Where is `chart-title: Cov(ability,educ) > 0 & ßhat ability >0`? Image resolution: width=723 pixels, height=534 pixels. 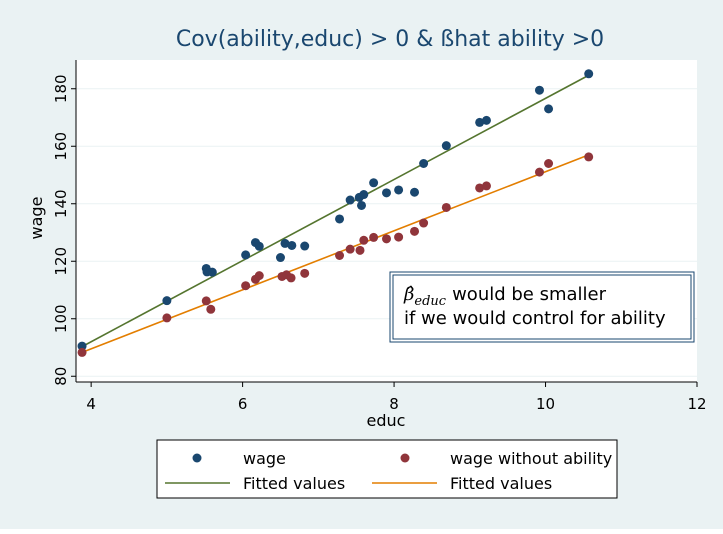 chart-title: Cov(ability,educ) > 0 & ßhat ability >0 is located at coordinates (390, 39).